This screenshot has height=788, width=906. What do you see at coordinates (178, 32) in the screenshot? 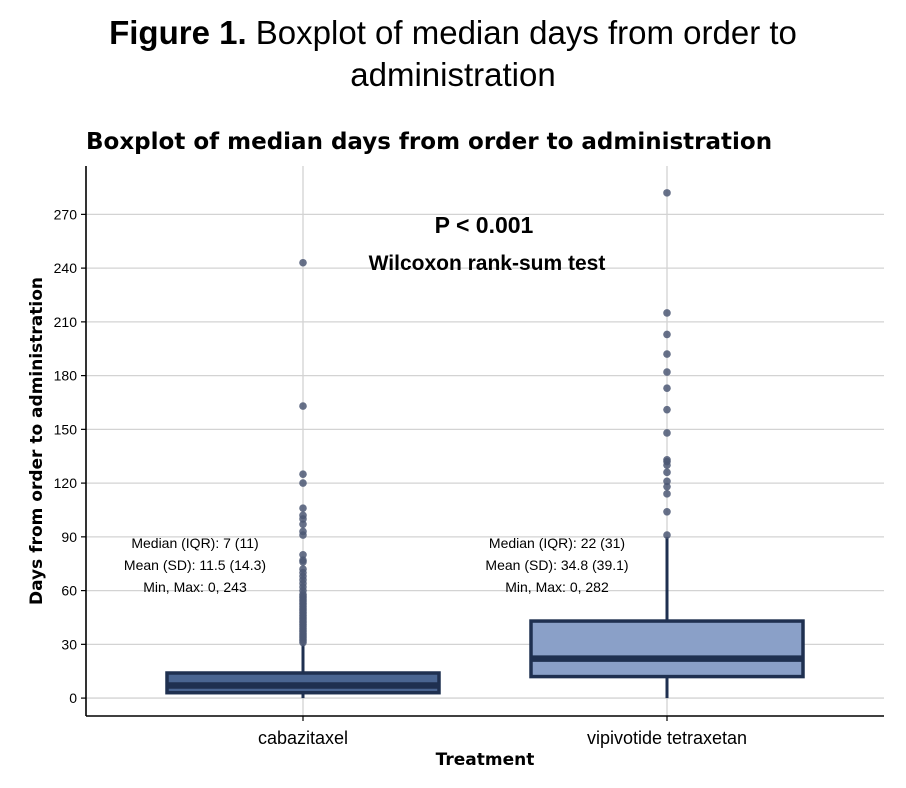
I see `figure-label: Figure 1.` at bounding box center [178, 32].